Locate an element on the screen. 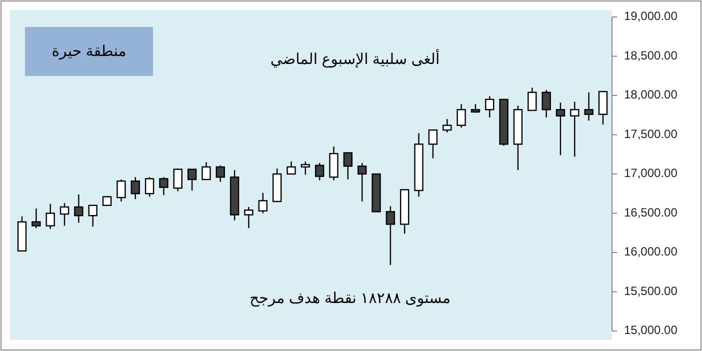 The height and width of the screenshot is (351, 702). annotation: مستوى ١٨٢٨٨ نقطة هدف مرجح is located at coordinates (350, 298).